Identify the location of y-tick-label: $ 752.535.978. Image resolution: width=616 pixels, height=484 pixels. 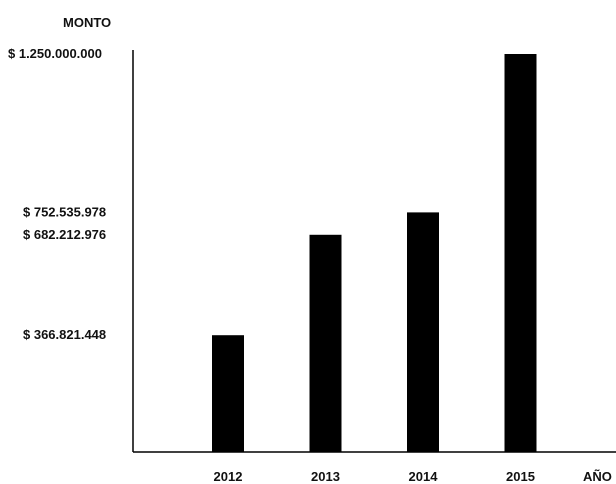
(64, 211).